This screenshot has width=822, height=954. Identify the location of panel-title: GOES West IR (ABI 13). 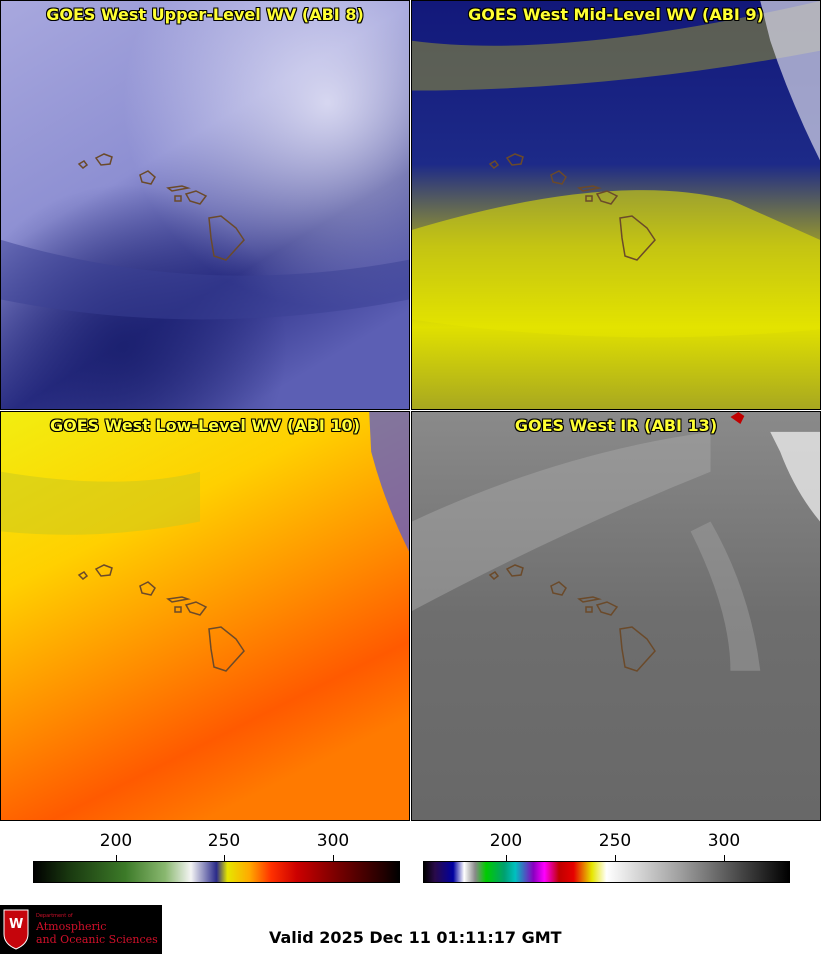
(616, 425).